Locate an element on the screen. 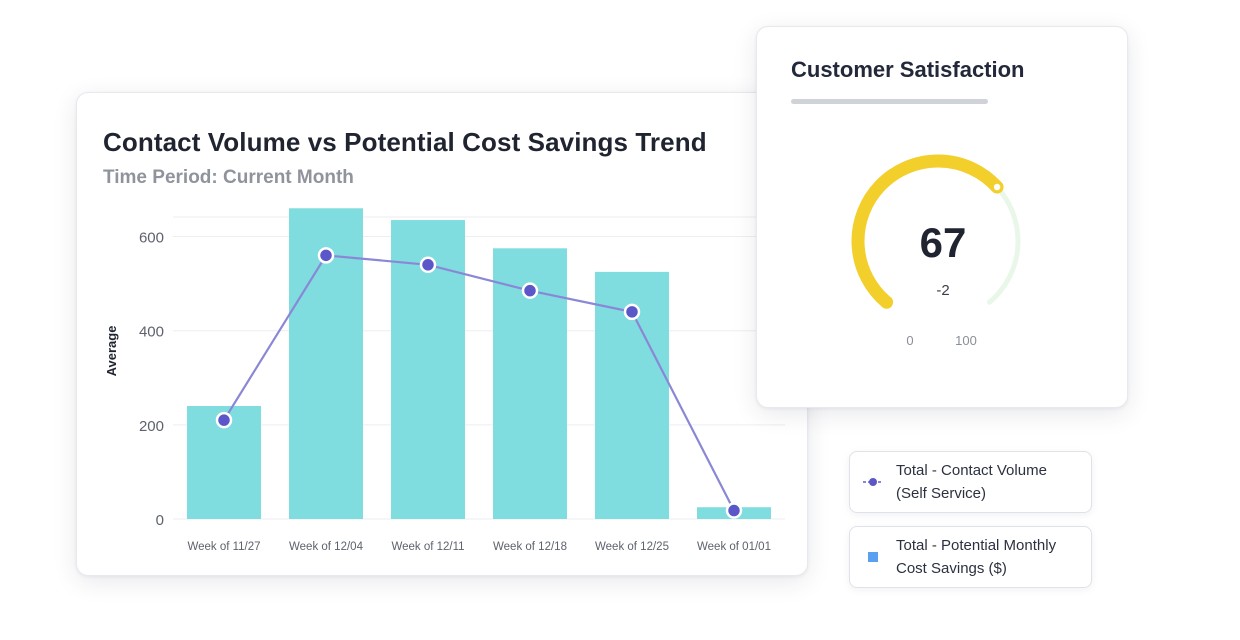 The height and width of the screenshot is (640, 1240). legend-label-bar-2: Cost Savings ($) is located at coordinates (951, 568).